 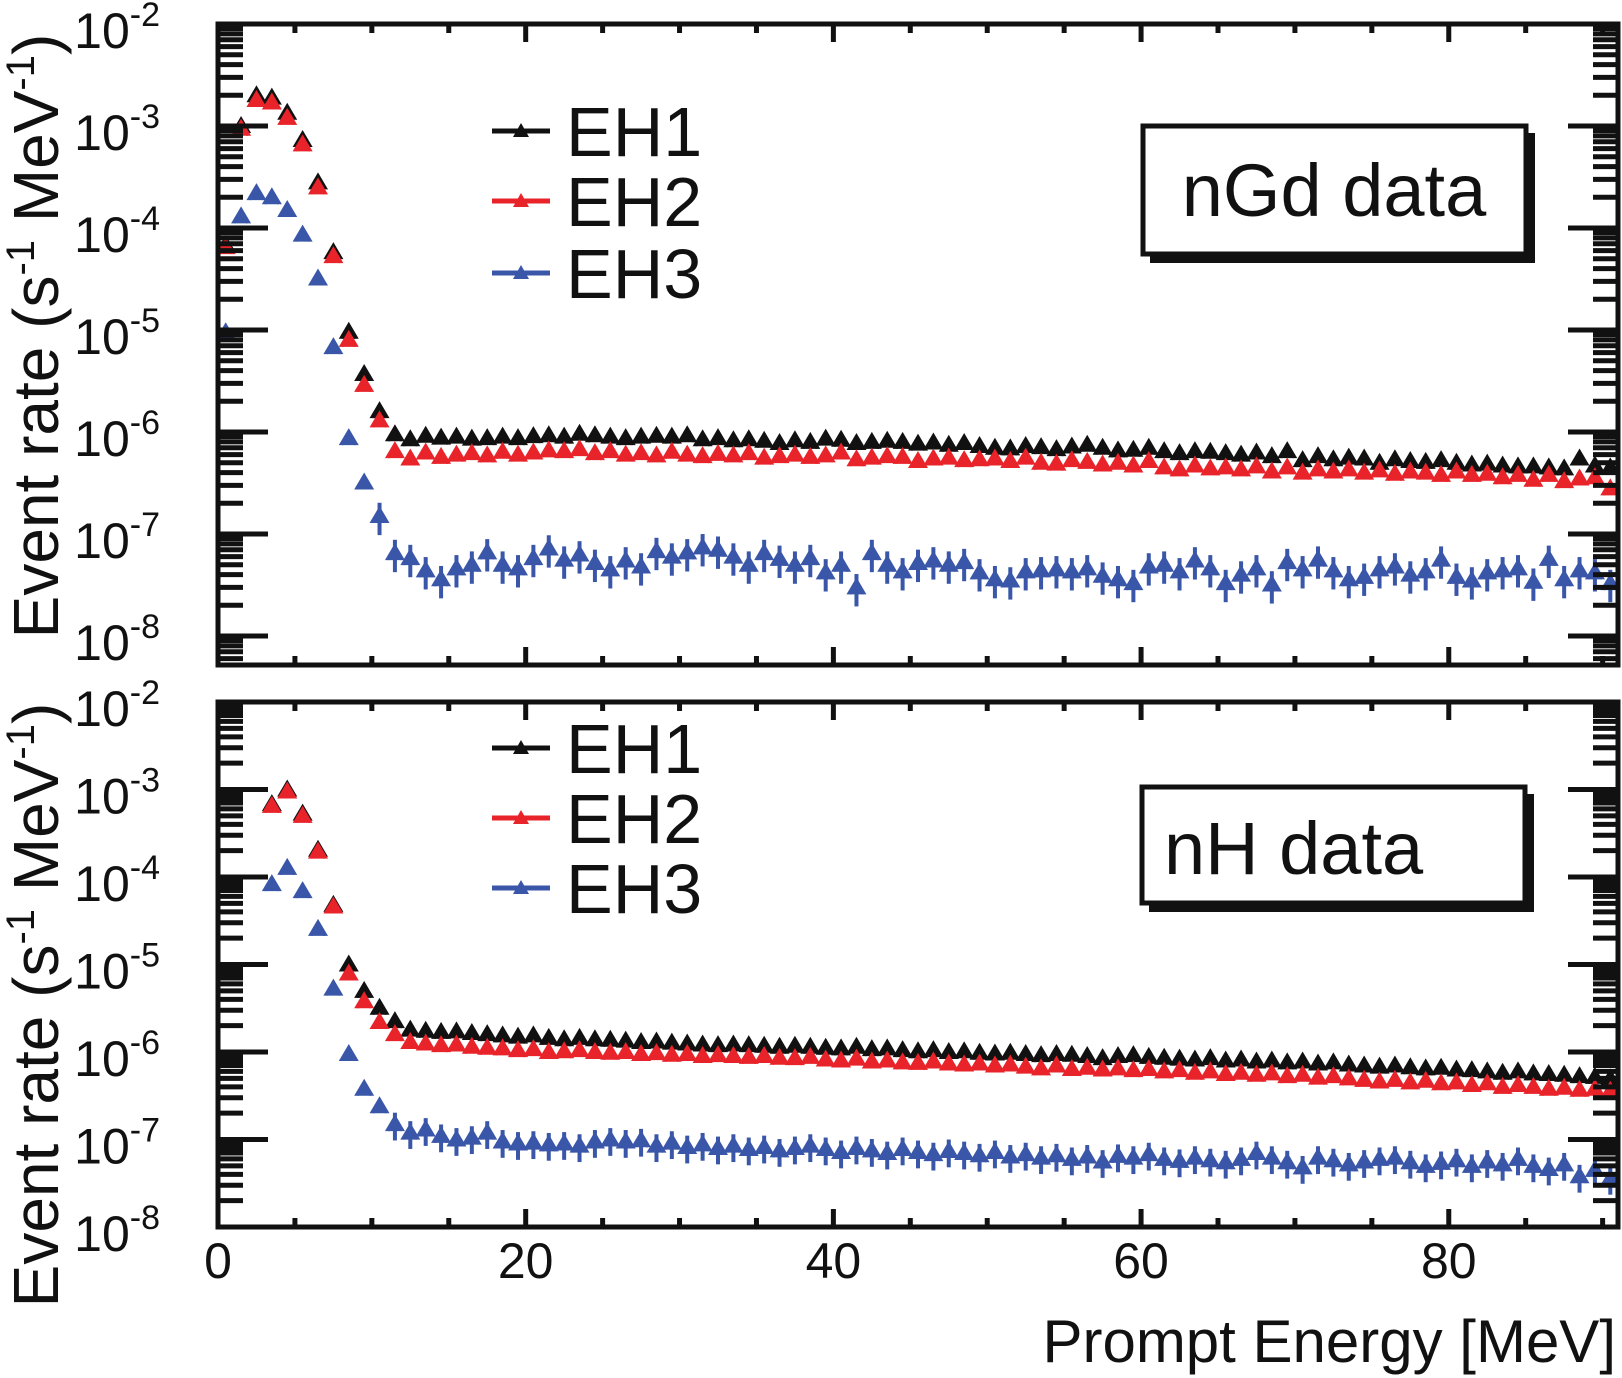 What do you see at coordinates (1334, 190) in the screenshot?
I see `panel-label: nGd data` at bounding box center [1334, 190].